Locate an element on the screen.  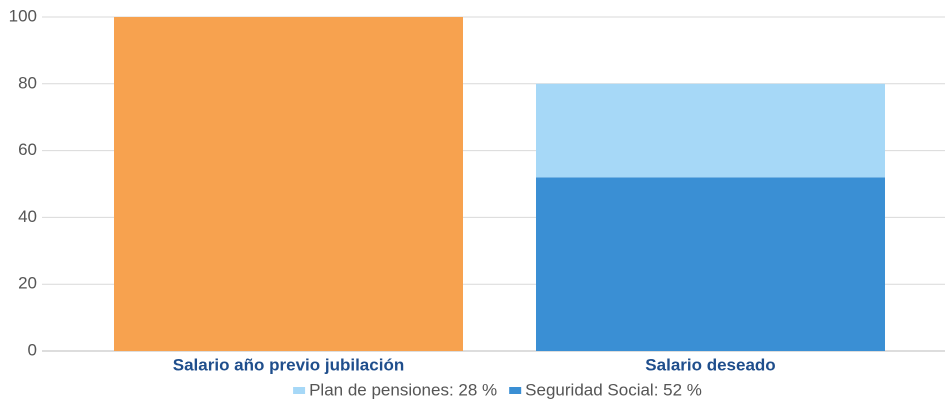
y-tick-label: 60 is located at coordinates (27, 149).